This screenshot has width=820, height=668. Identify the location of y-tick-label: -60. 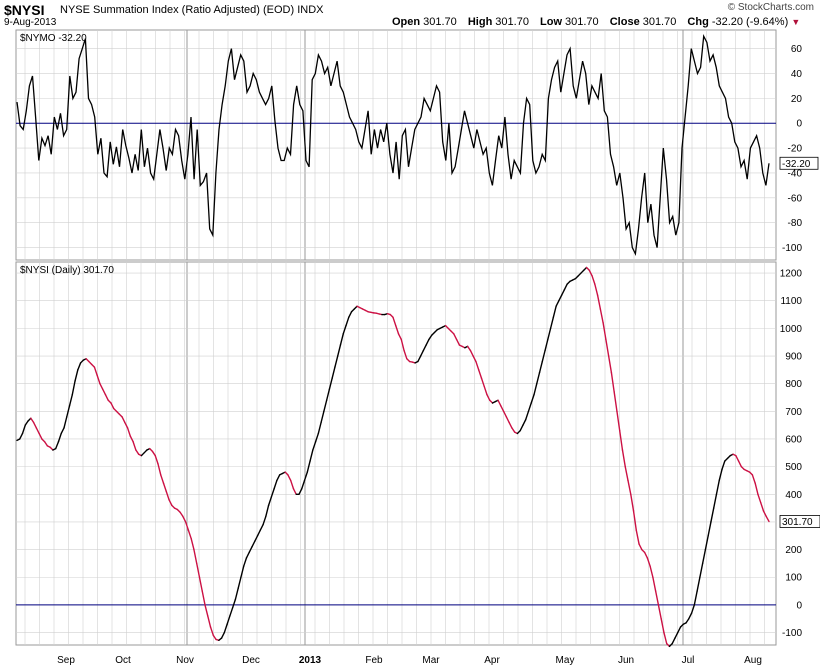
(795, 198).